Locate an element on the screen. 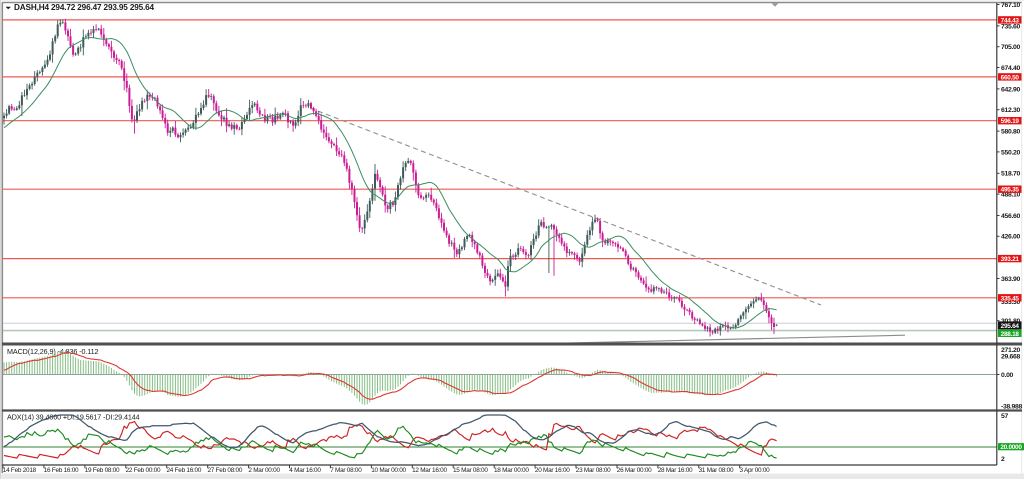 This screenshot has height=484, width=1024. svg-text: 363.90 is located at coordinates (1011, 279).